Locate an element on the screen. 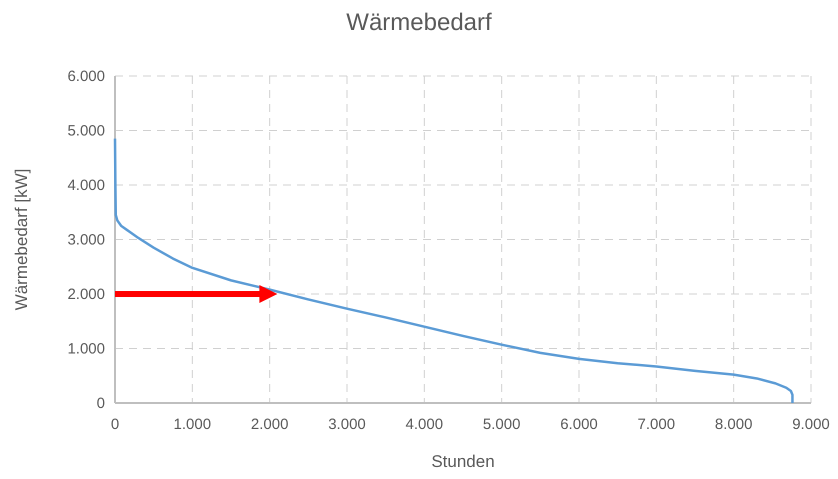 Image resolution: width=838 pixels, height=479 pixels. y-tick-label: 4.000 is located at coordinates (86, 185).